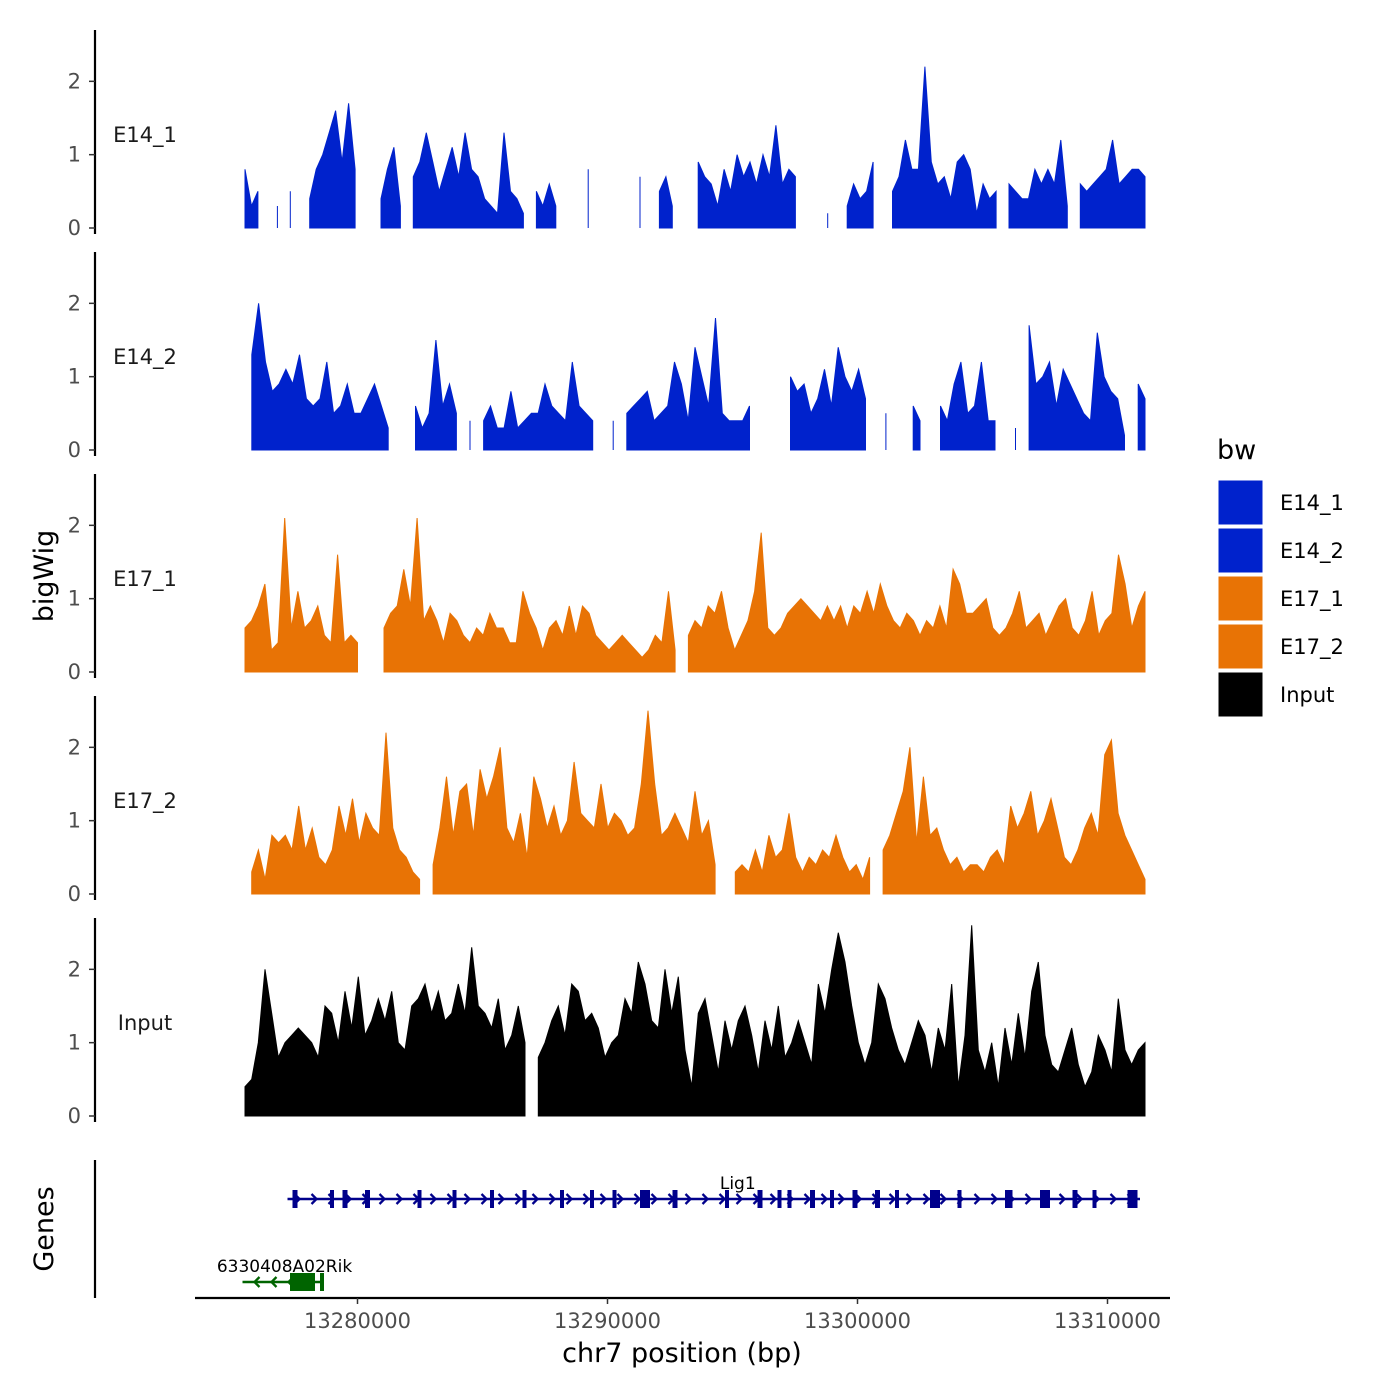  Describe the element at coordinates (1240, 694) in the screenshot. I see `legend-swatch-Input` at that location.